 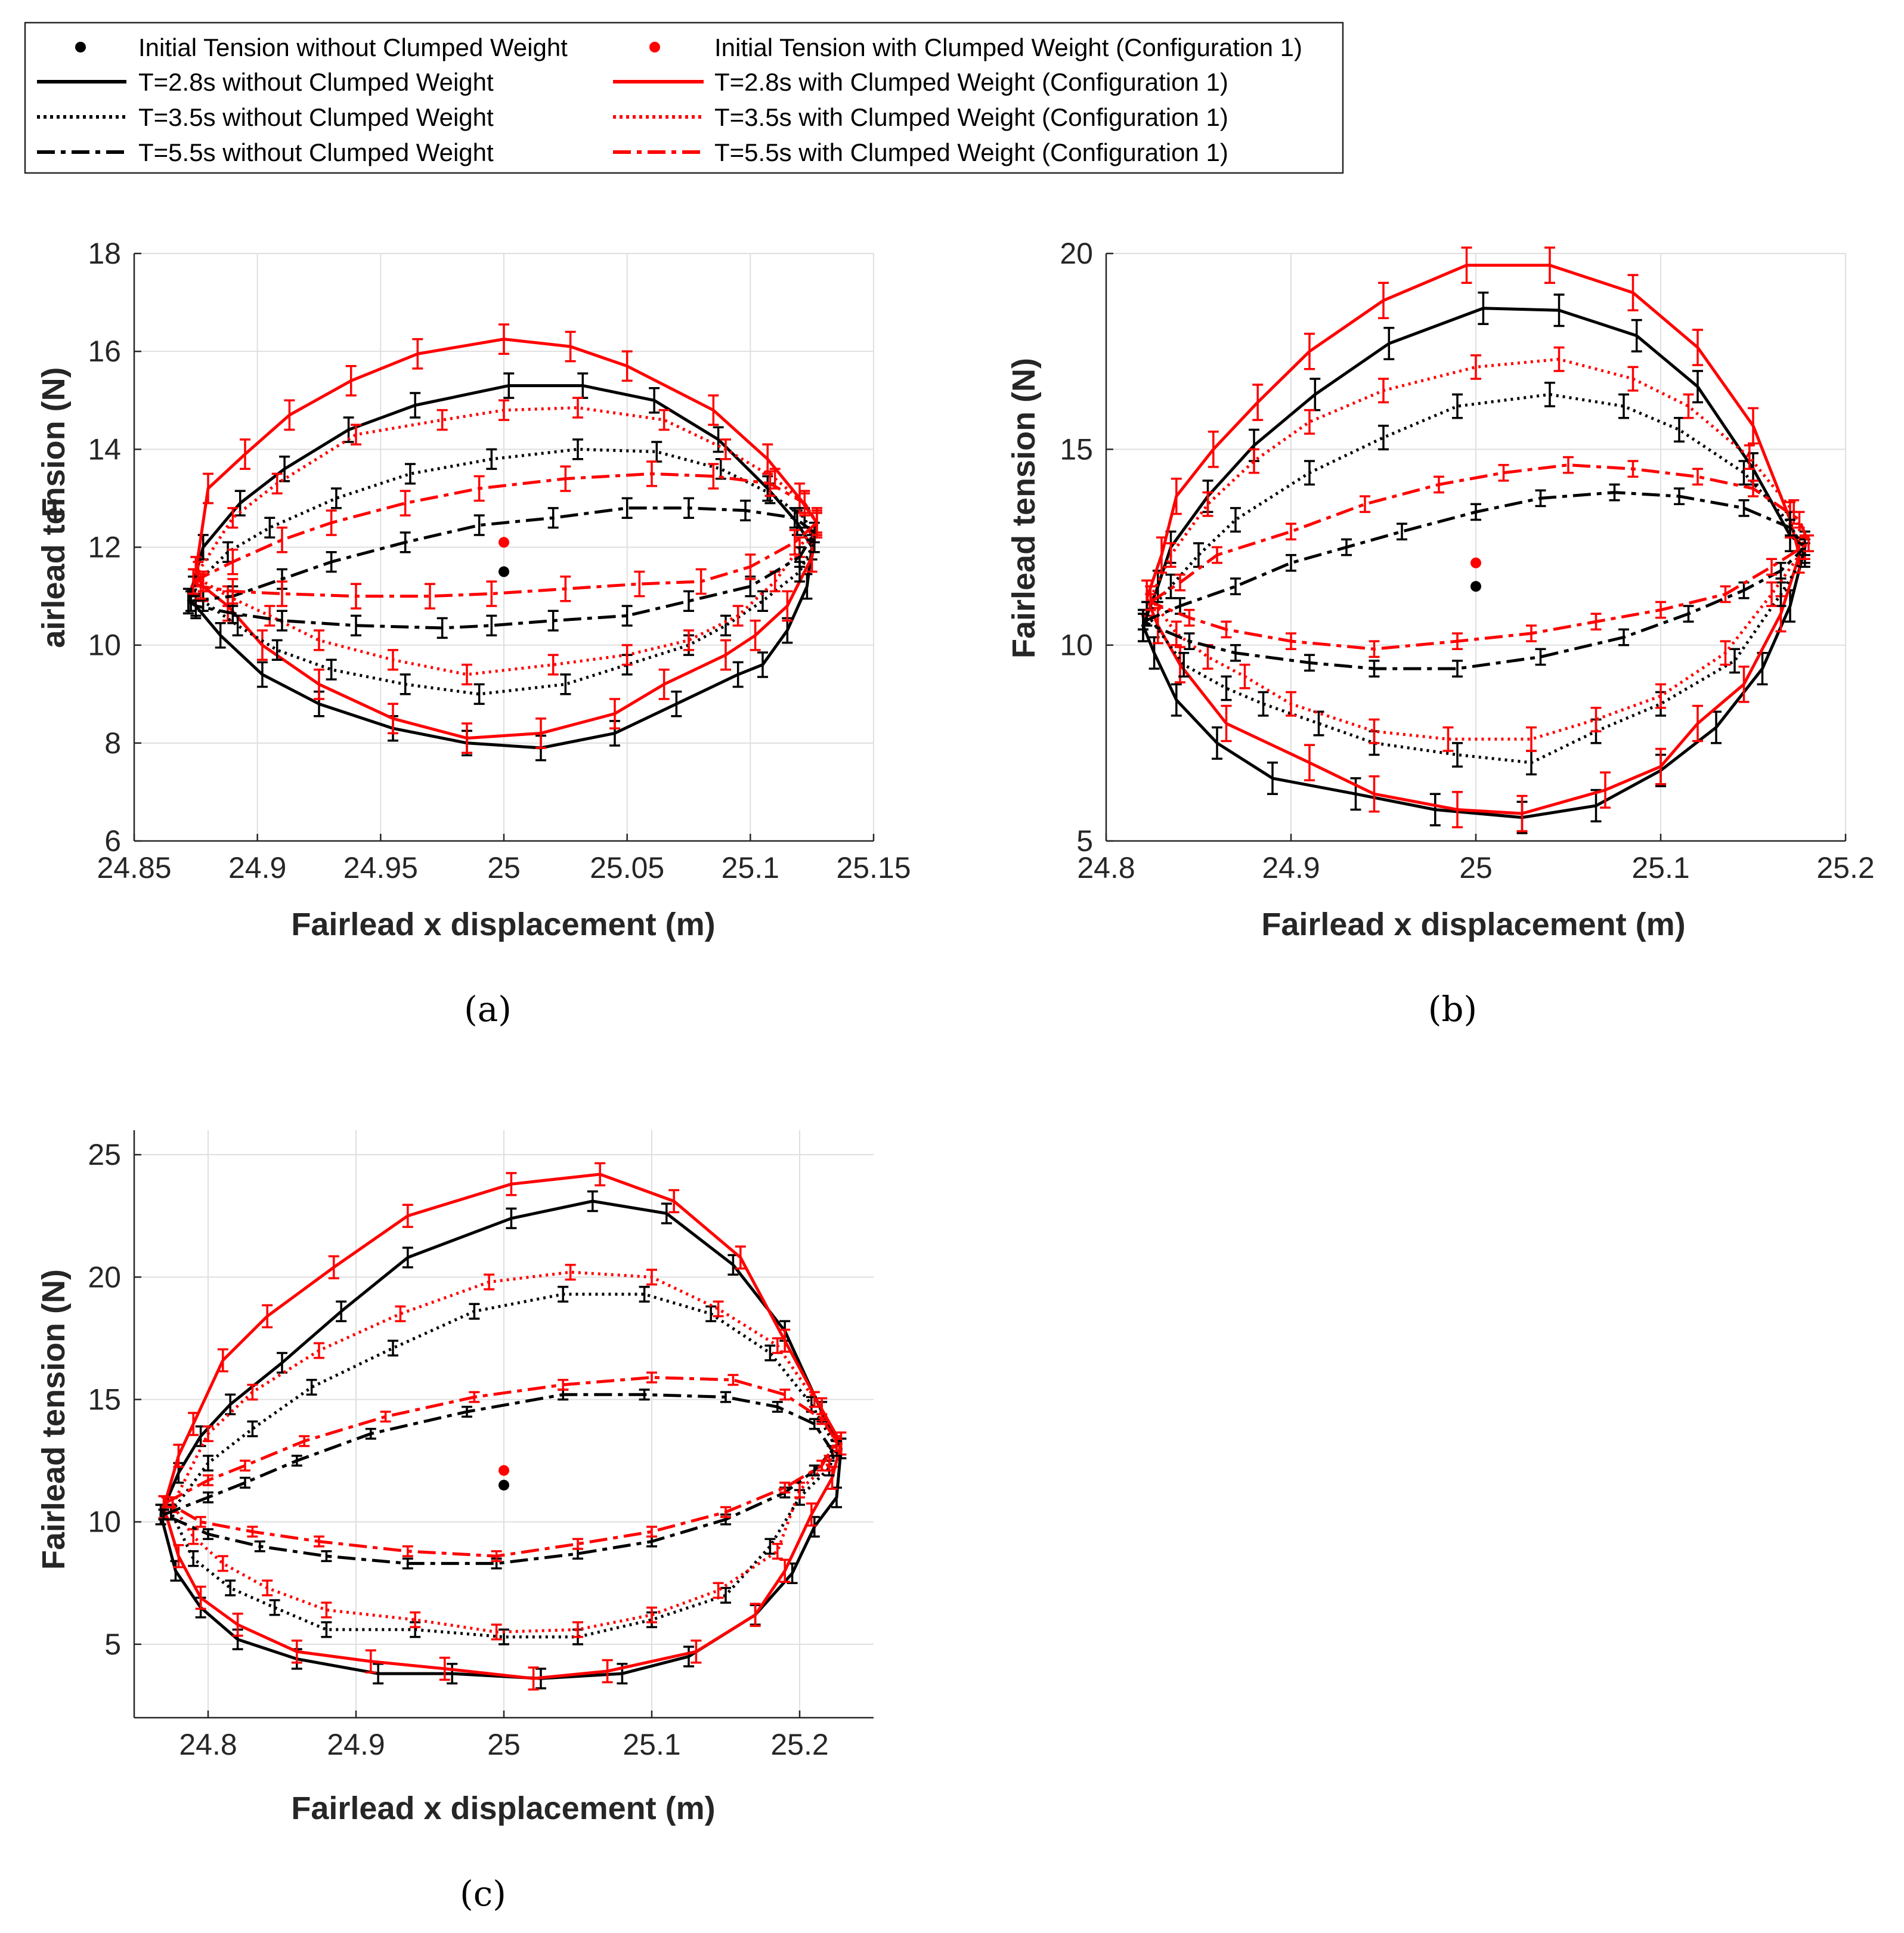 I want to click on panel-c-xtick-label-3: 25.1, so click(x=651, y=1744).